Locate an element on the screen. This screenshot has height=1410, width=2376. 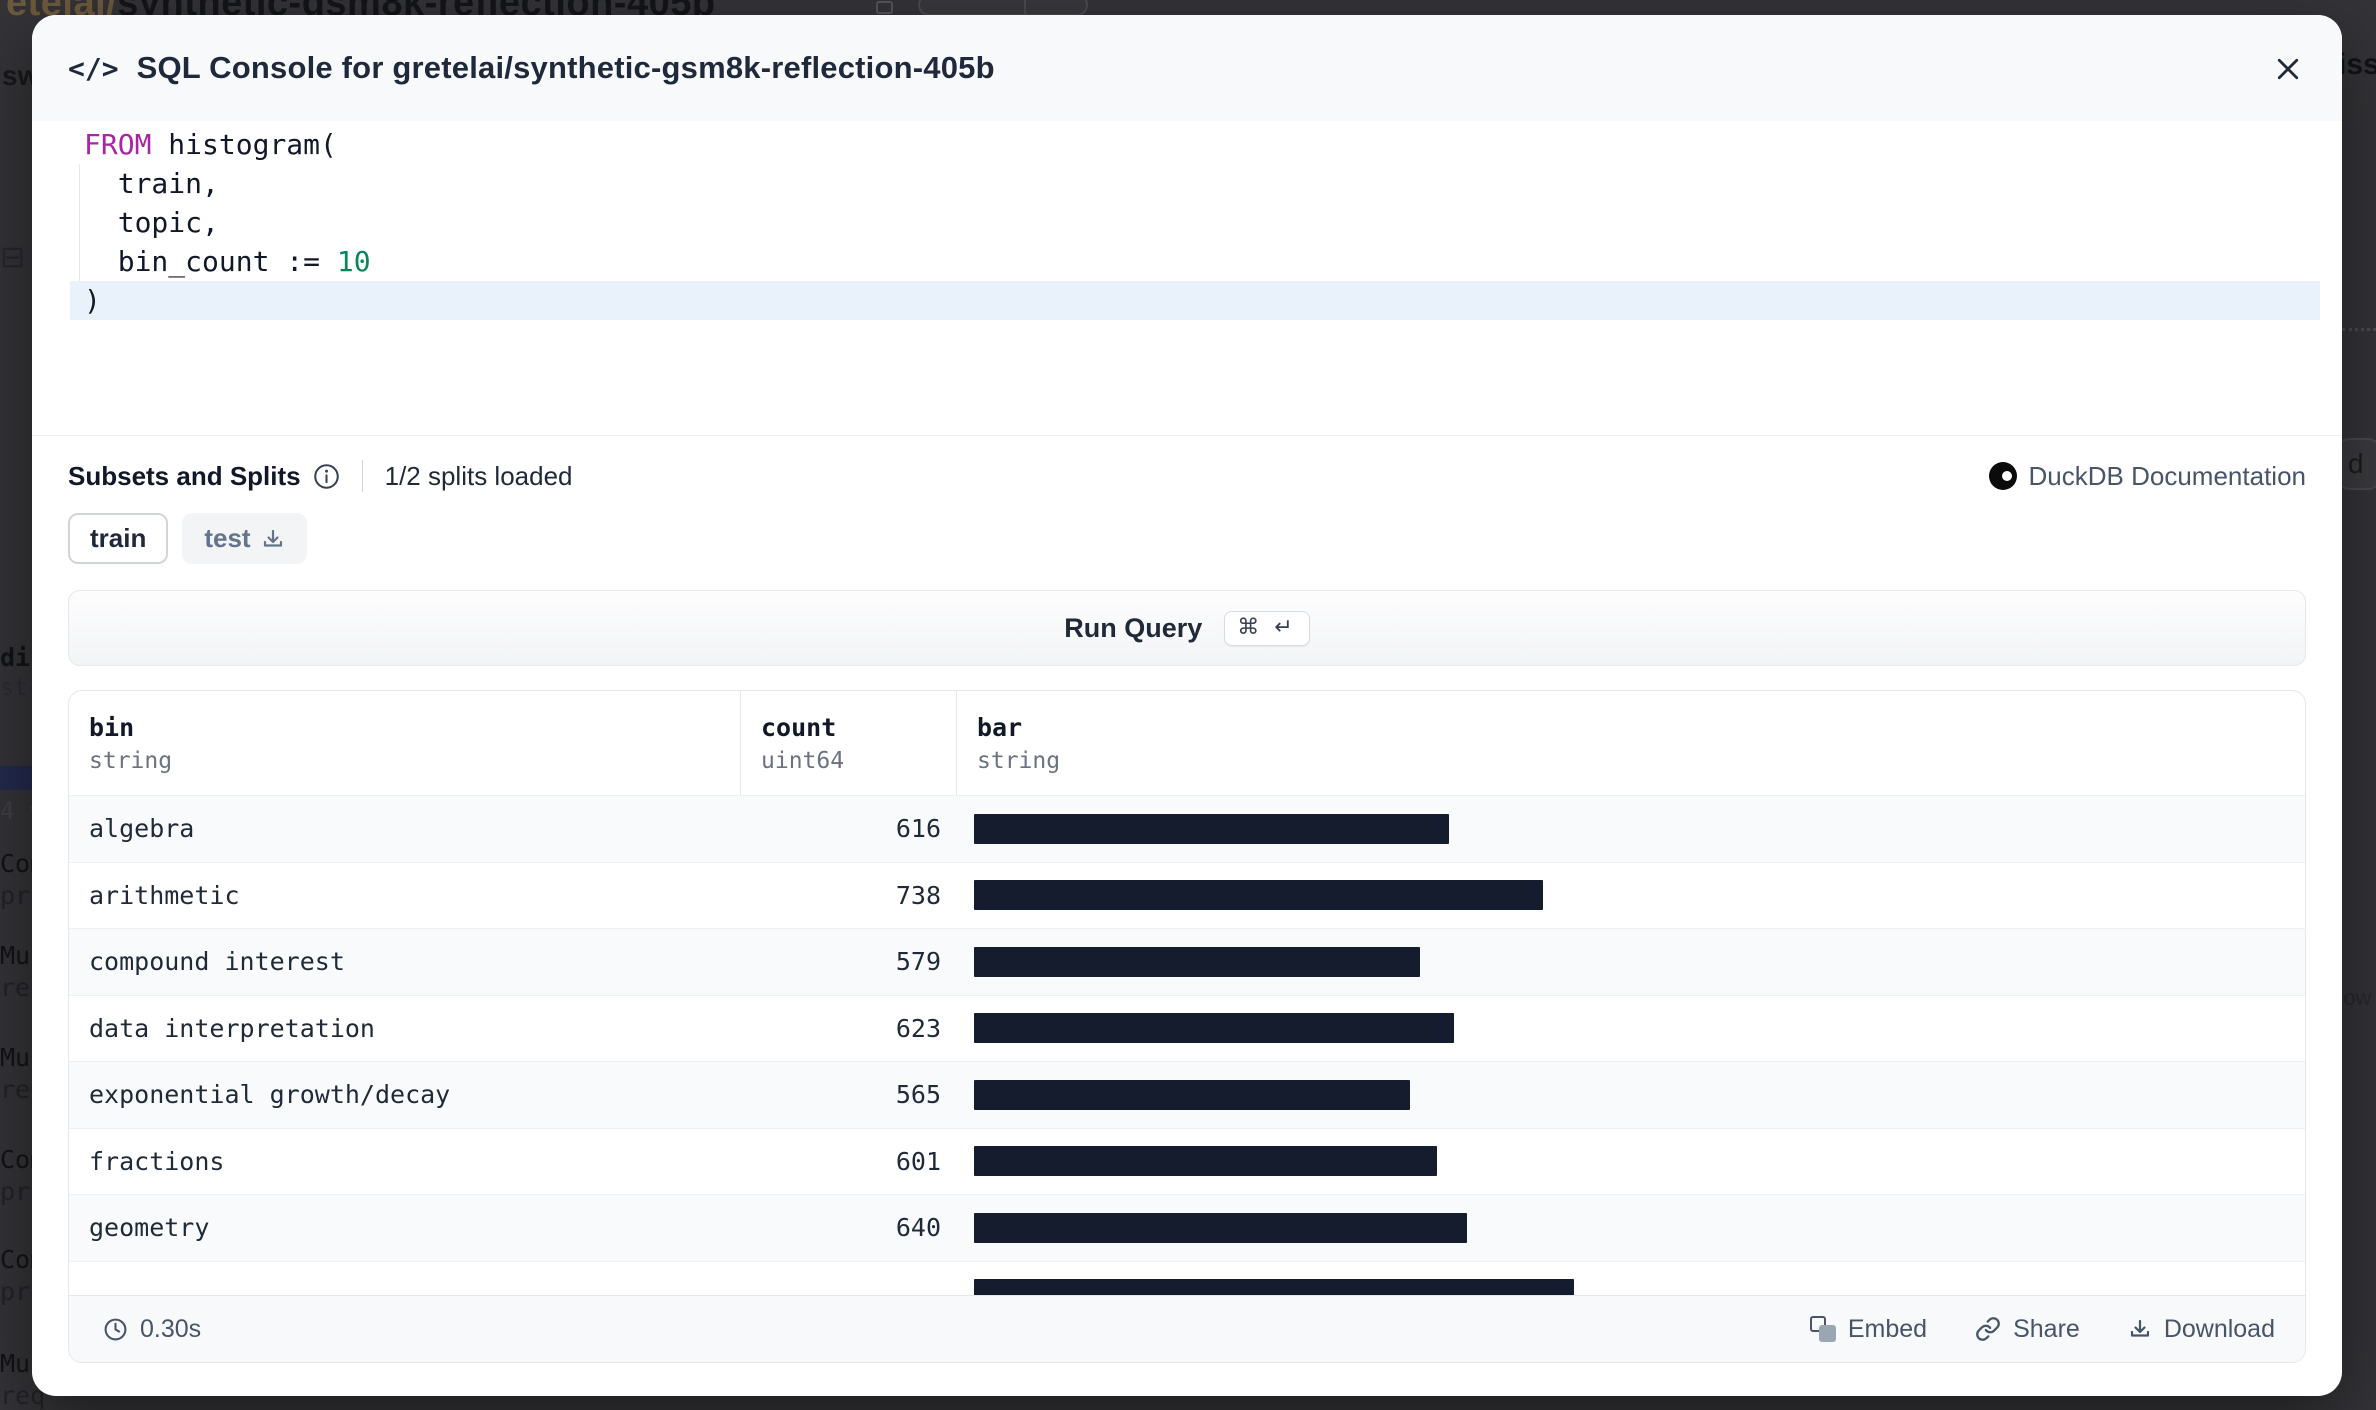
query-duration: 0.30s is located at coordinates (152, 1329).